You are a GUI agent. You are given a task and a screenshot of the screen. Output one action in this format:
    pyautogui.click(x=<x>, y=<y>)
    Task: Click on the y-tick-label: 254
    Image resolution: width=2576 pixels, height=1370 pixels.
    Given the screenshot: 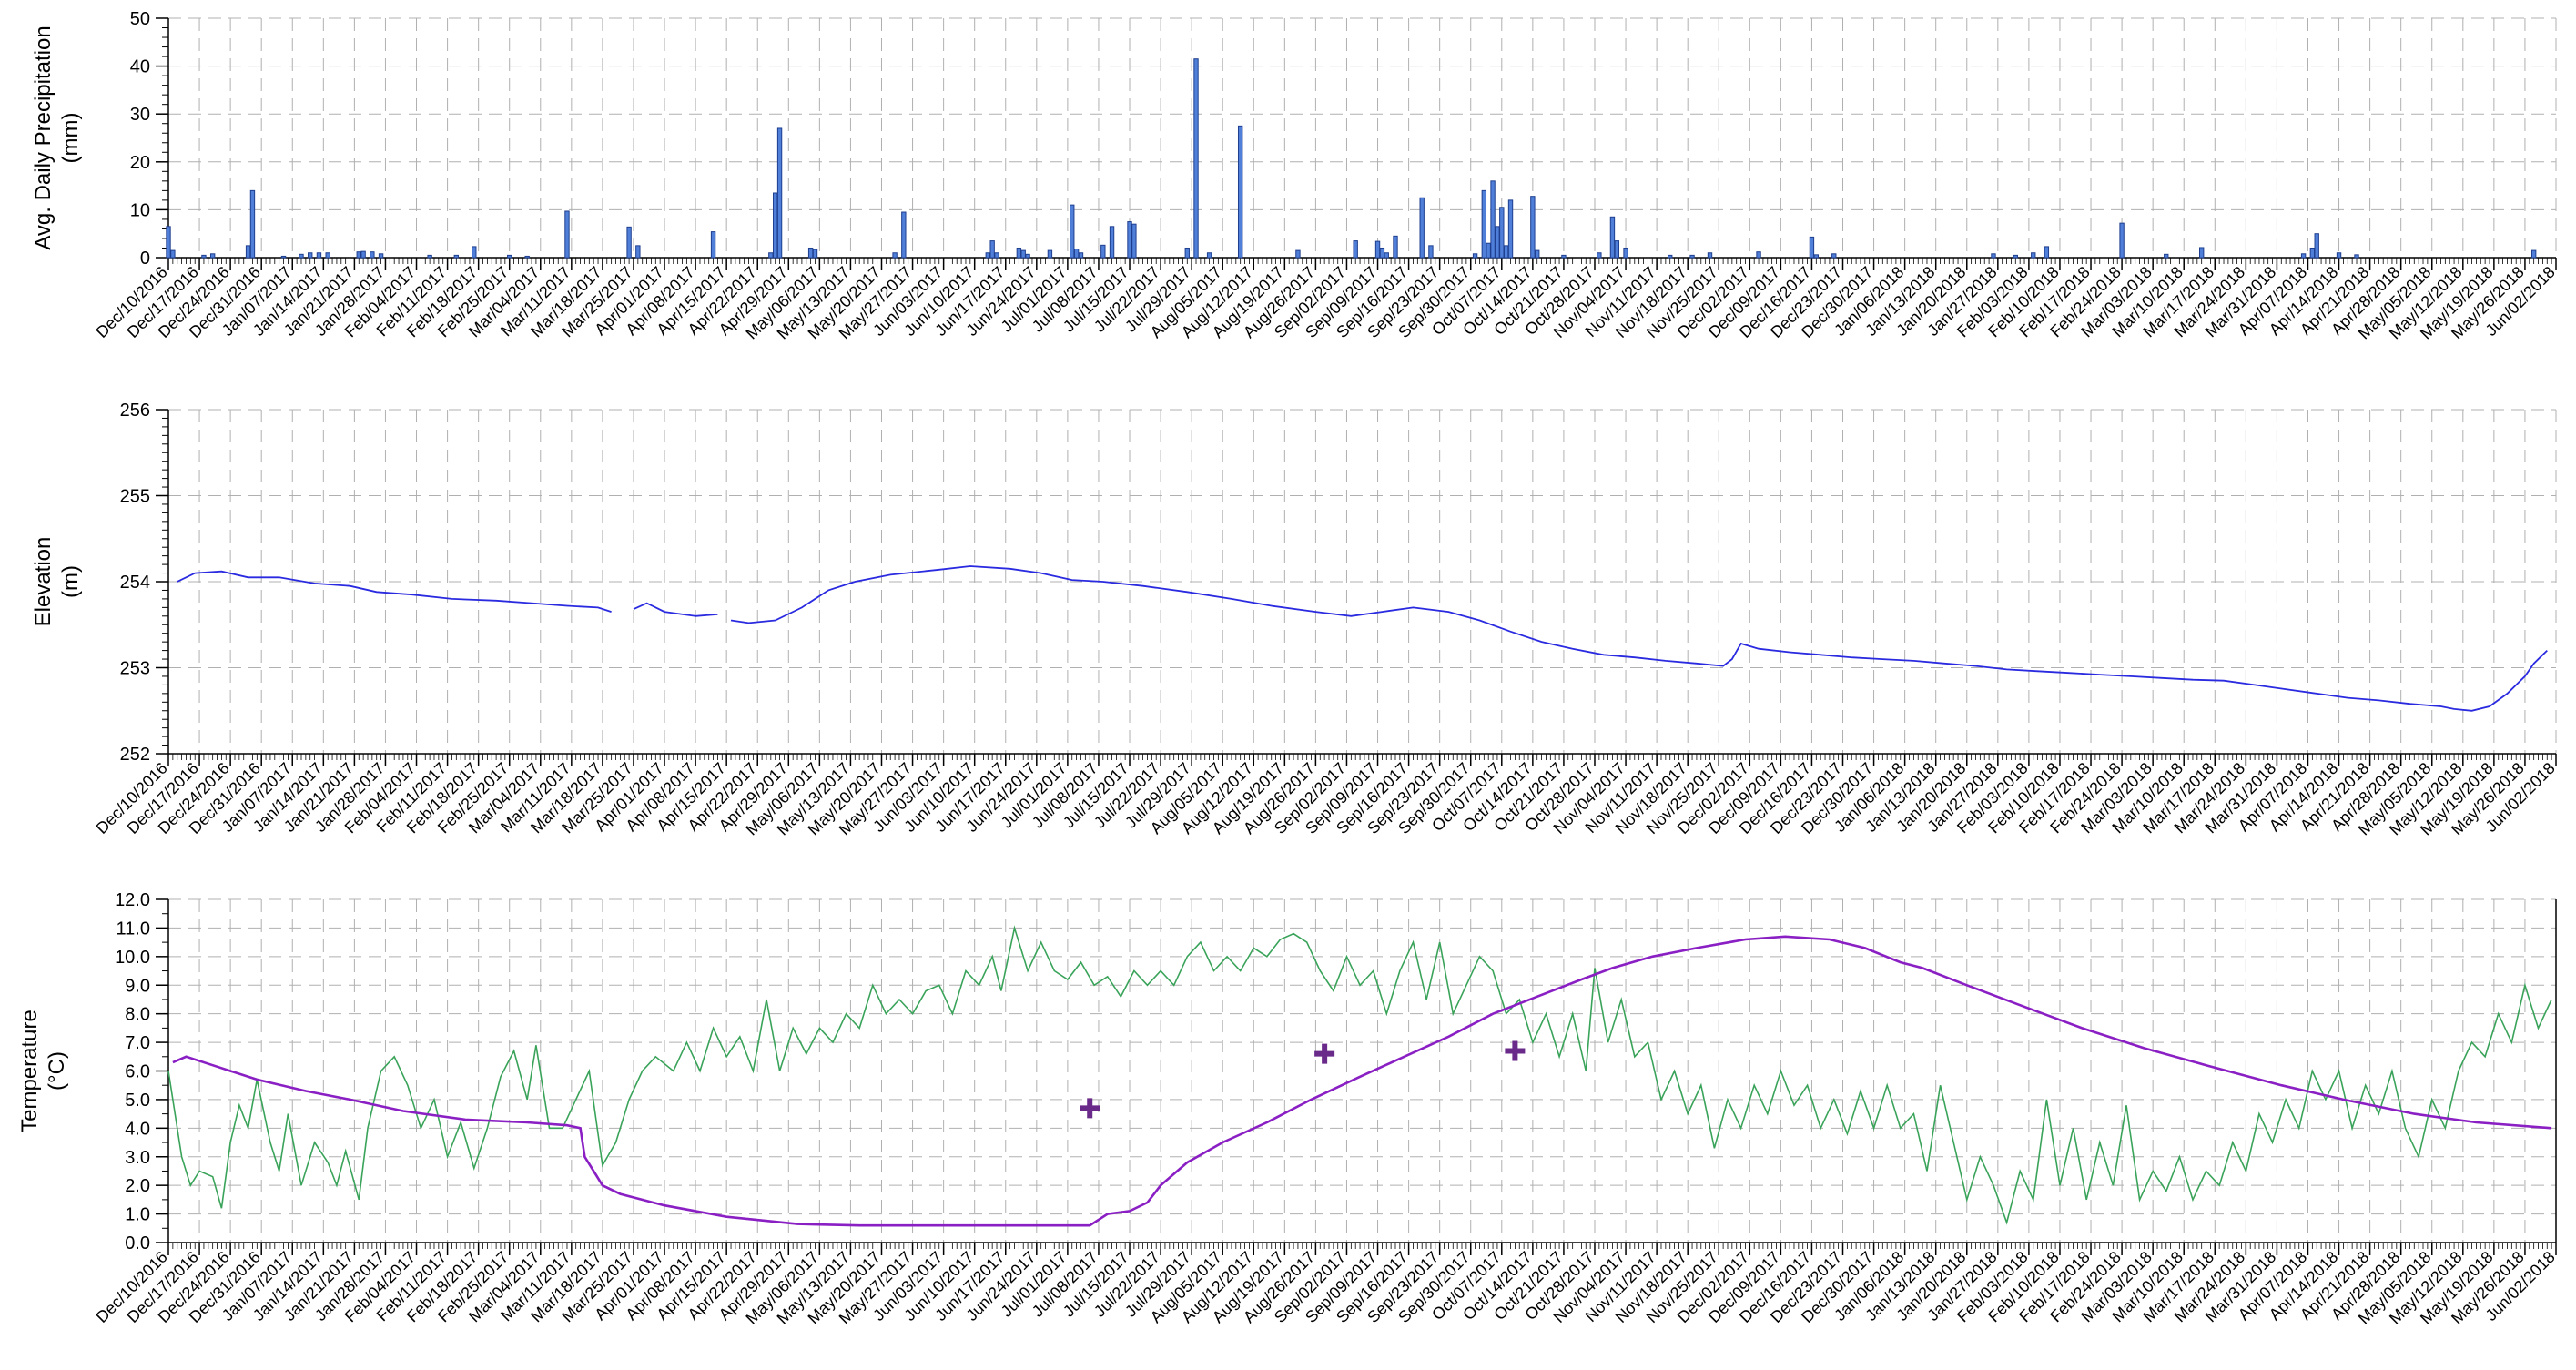 What is the action you would take?
    pyautogui.click(x=135, y=583)
    